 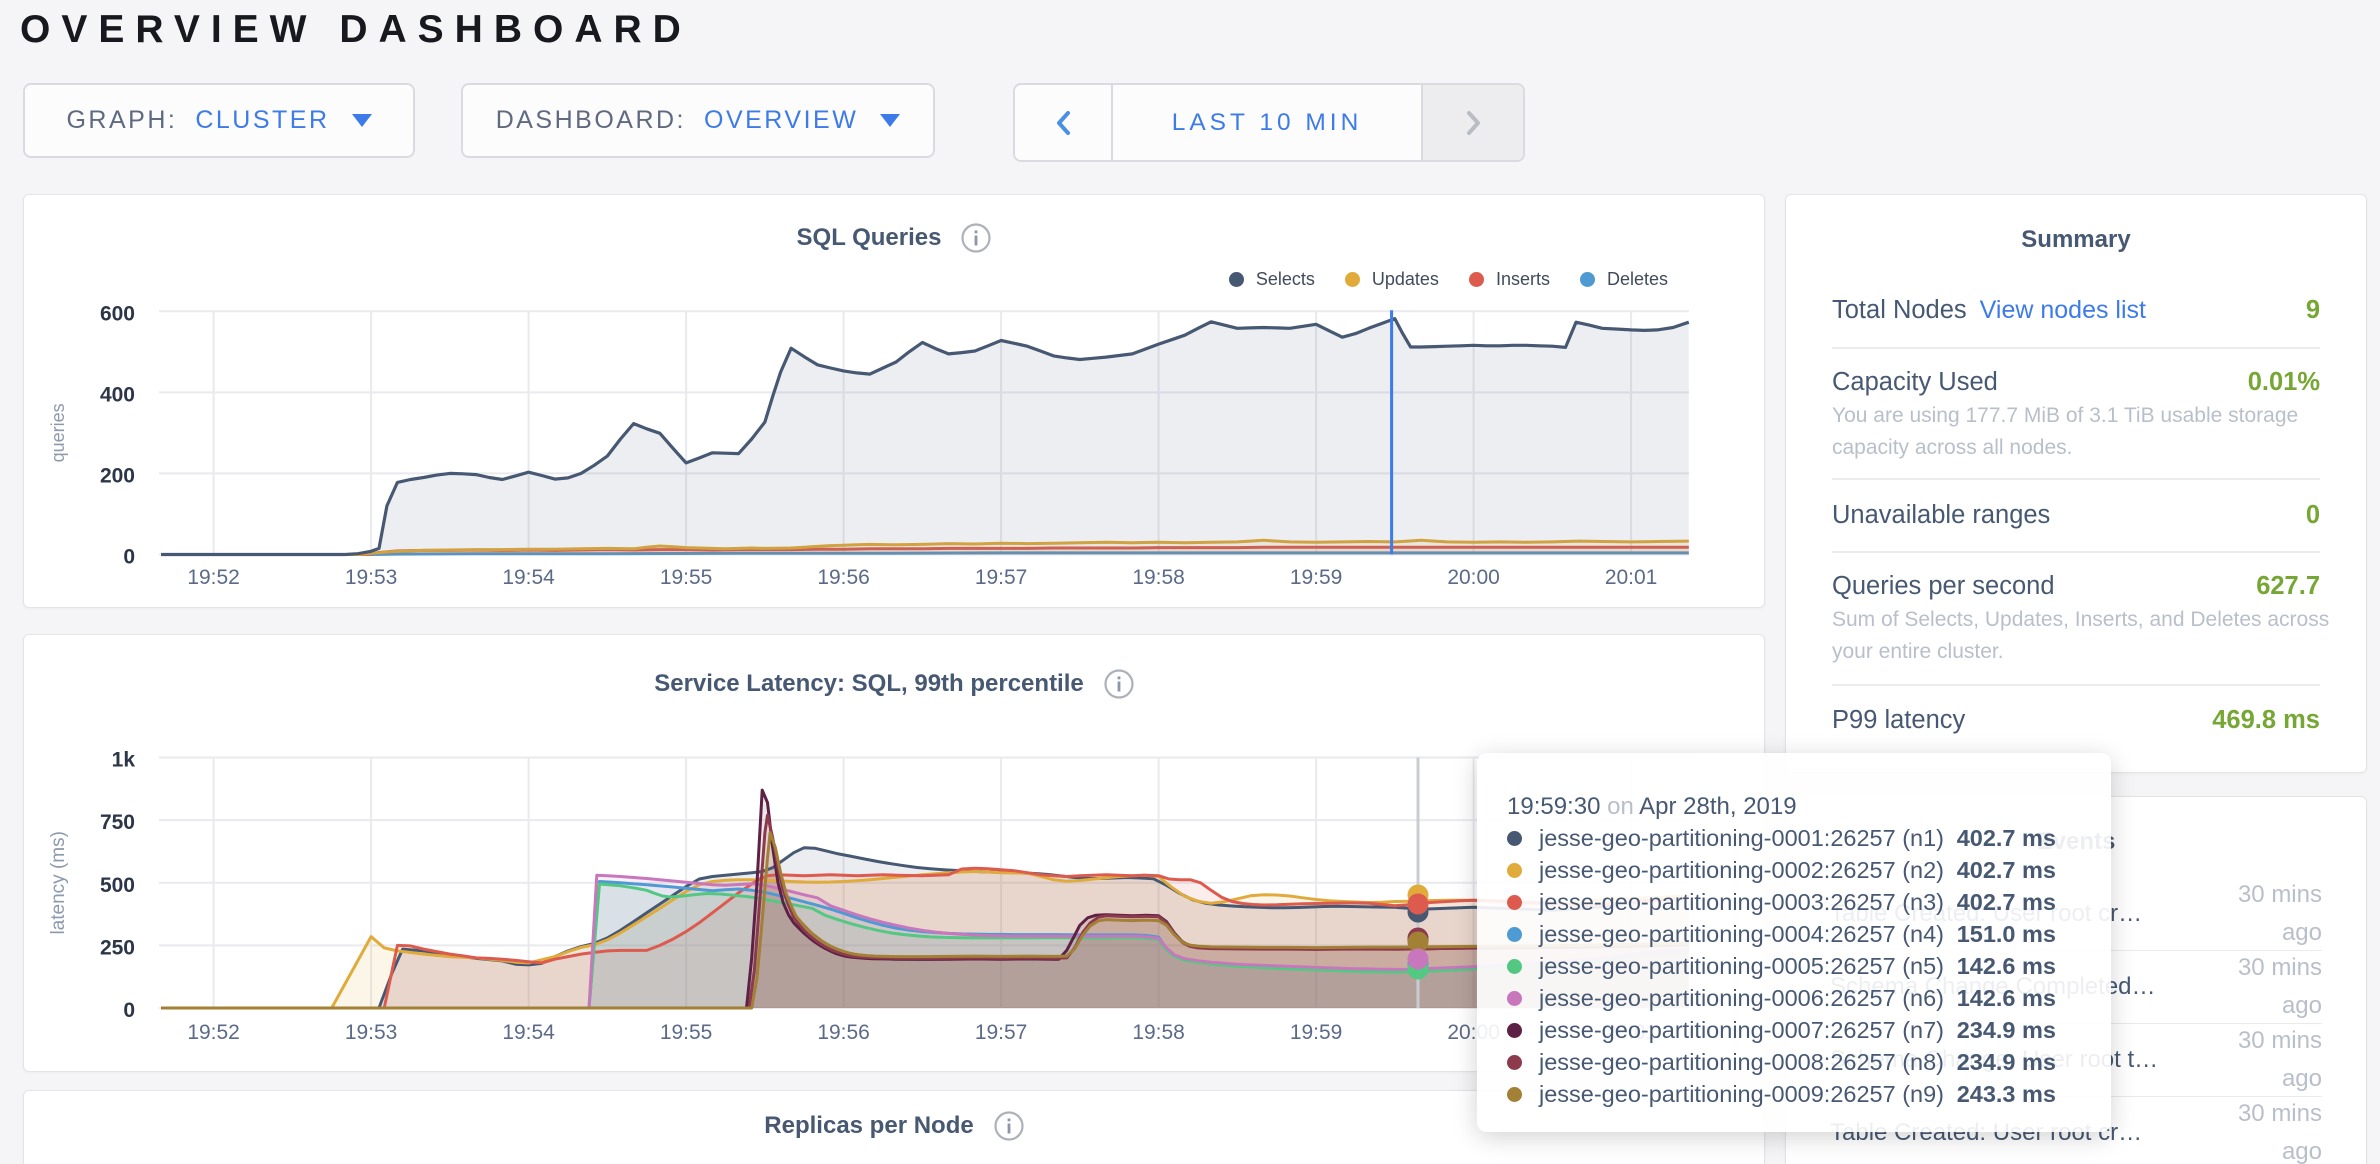 What do you see at coordinates (1631, 577) in the screenshot?
I see `svg-text: 20:01` at bounding box center [1631, 577].